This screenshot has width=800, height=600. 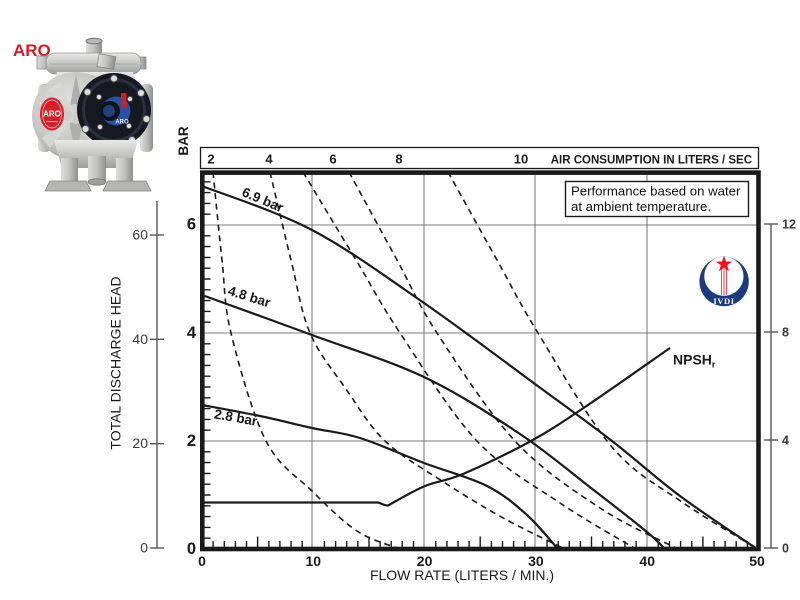 What do you see at coordinates (789, 225) in the screenshot?
I see `svg-text: 12` at bounding box center [789, 225].